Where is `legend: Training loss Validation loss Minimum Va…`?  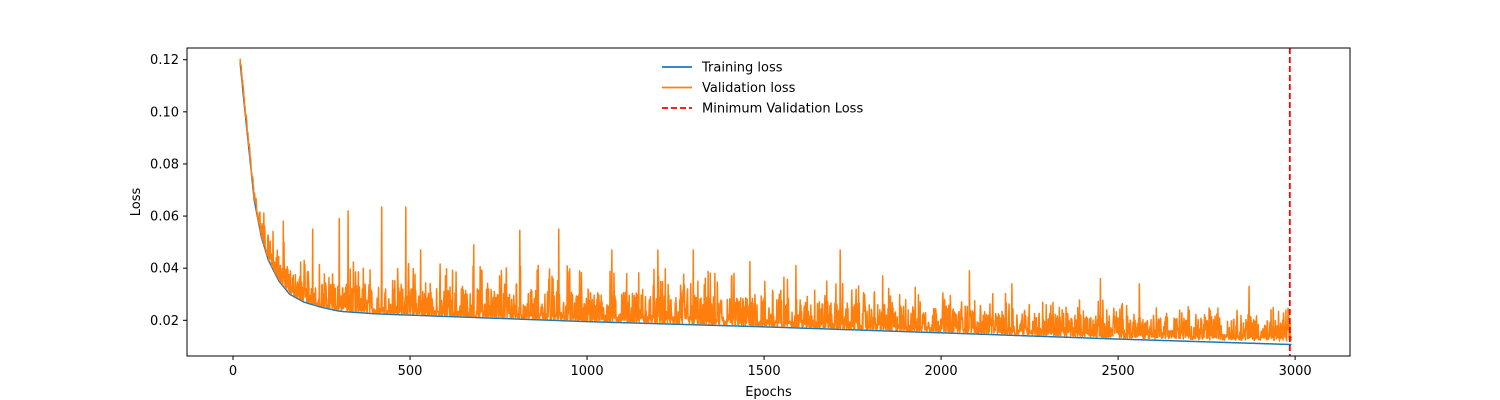
legend: Training loss Validation loss Minimum Va… is located at coordinates (762, 89).